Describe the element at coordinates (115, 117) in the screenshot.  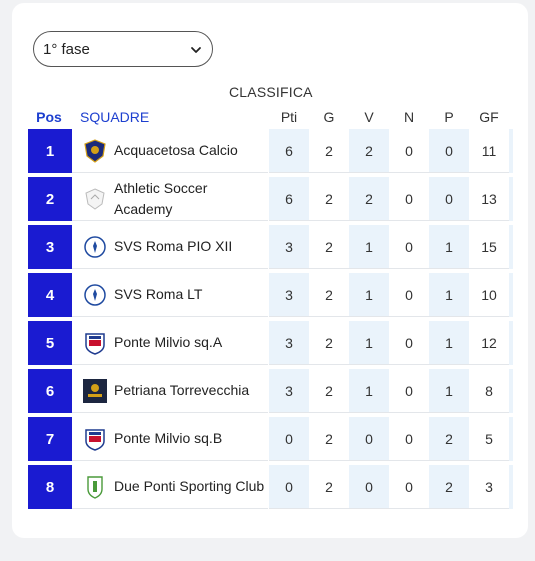
I see `header-team: SQUADRE` at that location.